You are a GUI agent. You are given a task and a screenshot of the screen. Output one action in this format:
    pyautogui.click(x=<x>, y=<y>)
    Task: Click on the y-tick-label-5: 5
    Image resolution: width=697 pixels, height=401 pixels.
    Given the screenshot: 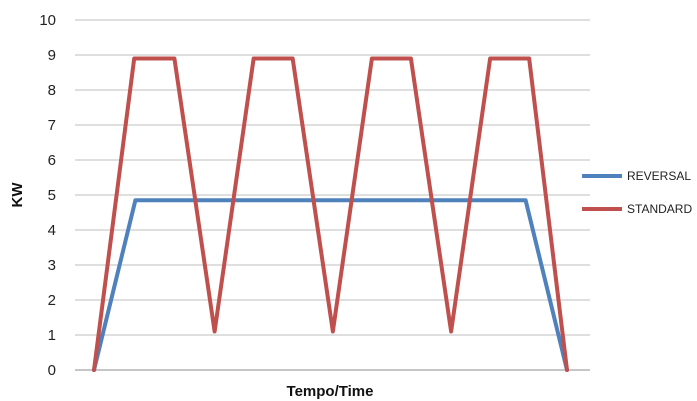 What is the action you would take?
    pyautogui.click(x=52, y=195)
    